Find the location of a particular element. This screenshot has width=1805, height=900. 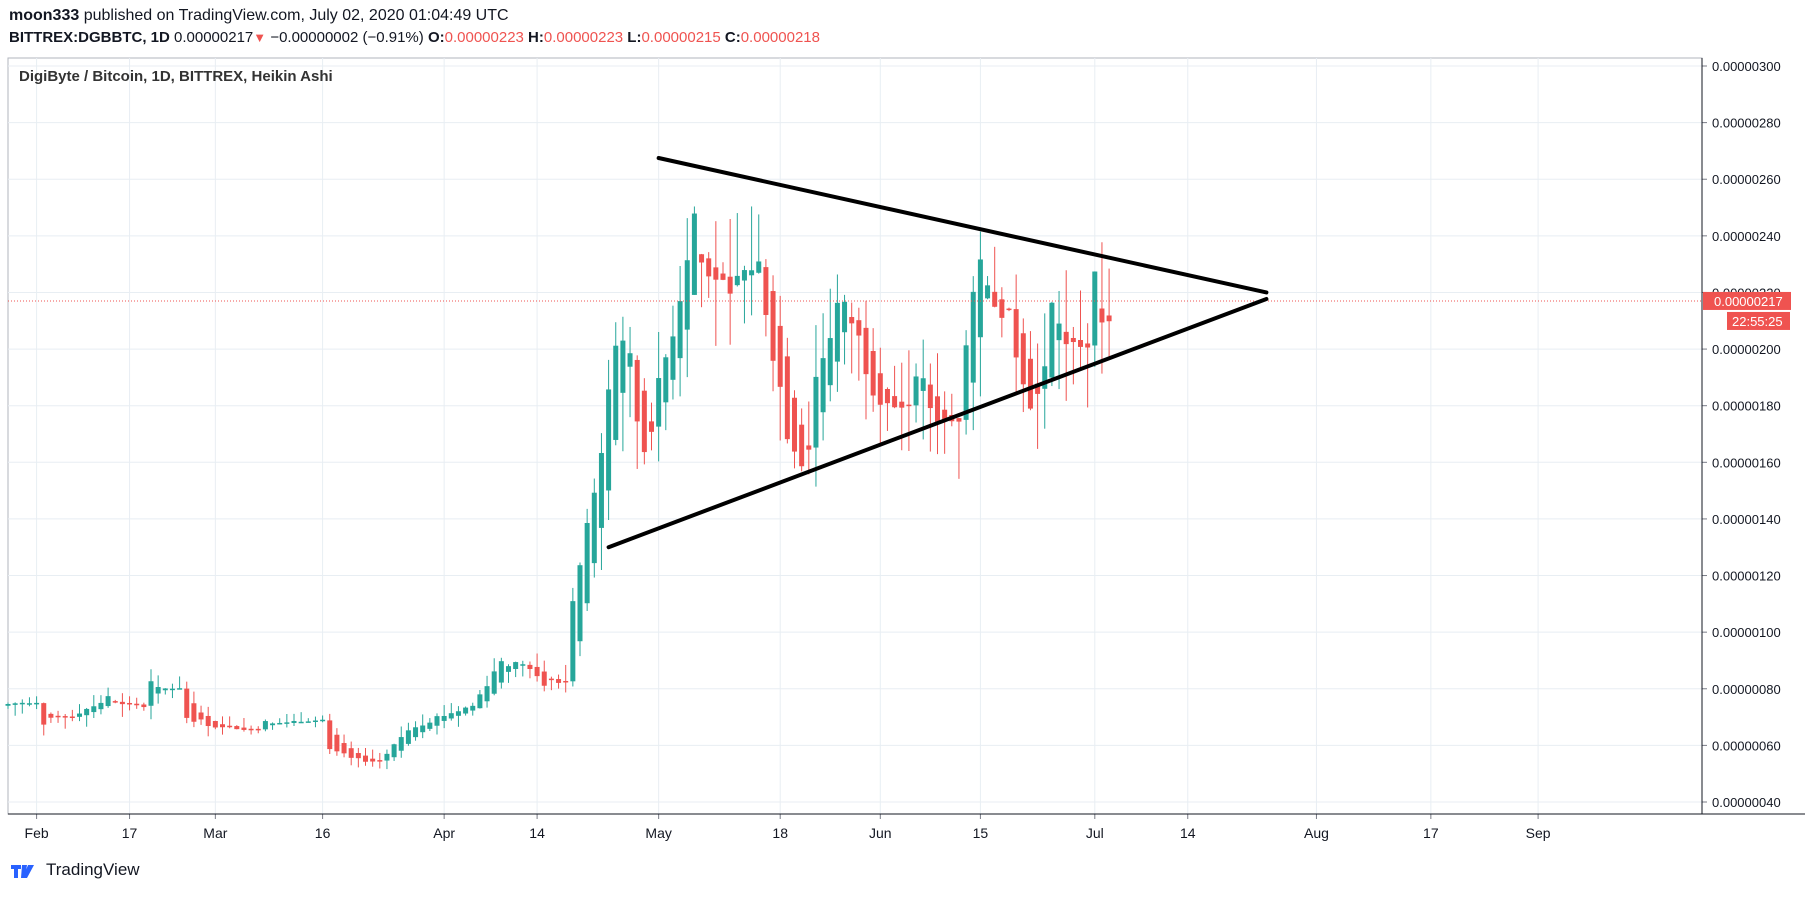

open-label: O: is located at coordinates (436, 37).